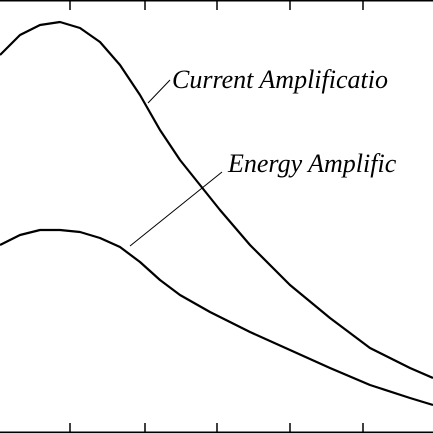  I want to click on series-label: Current Amplificatio, so click(280, 79).